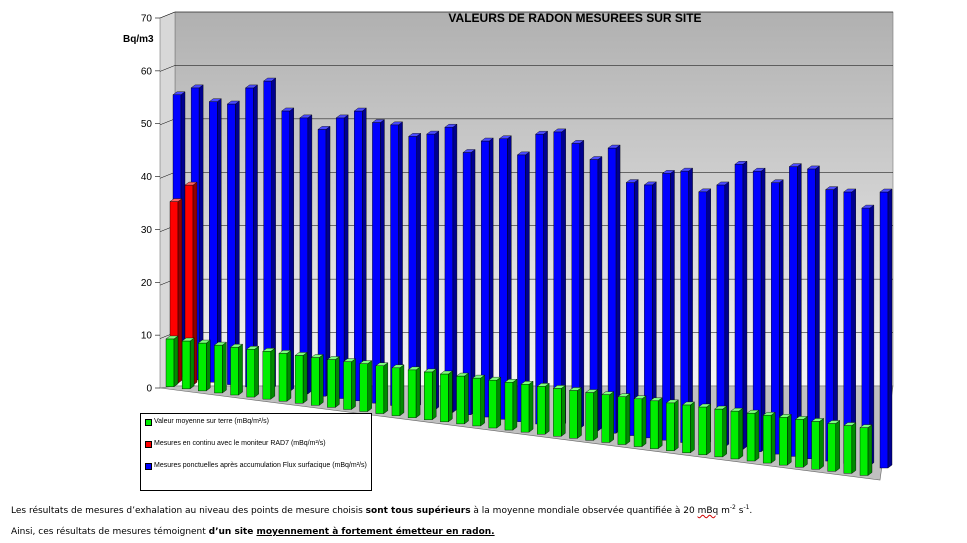  Describe the element at coordinates (149, 389) in the screenshot. I see `y-tick-label: 0` at that location.